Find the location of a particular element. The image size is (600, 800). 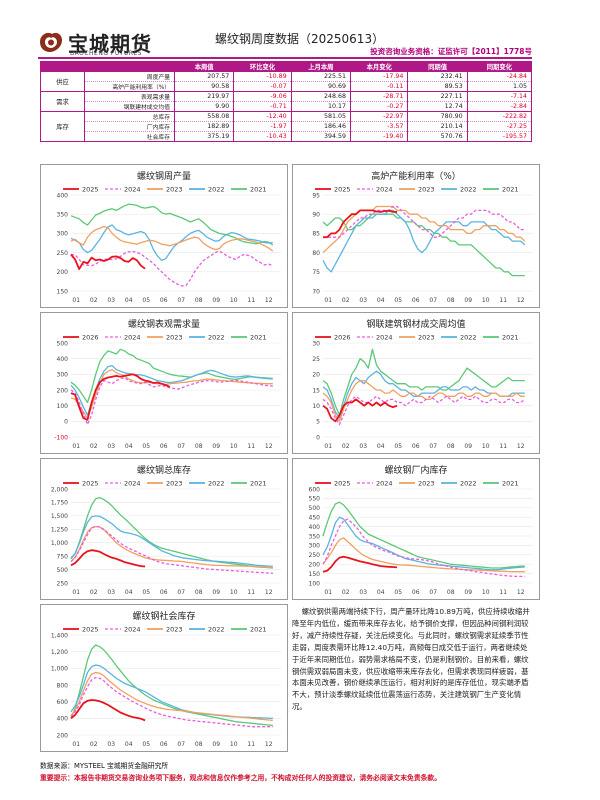

x-tick-label: 02 is located at coordinates (346, 592).